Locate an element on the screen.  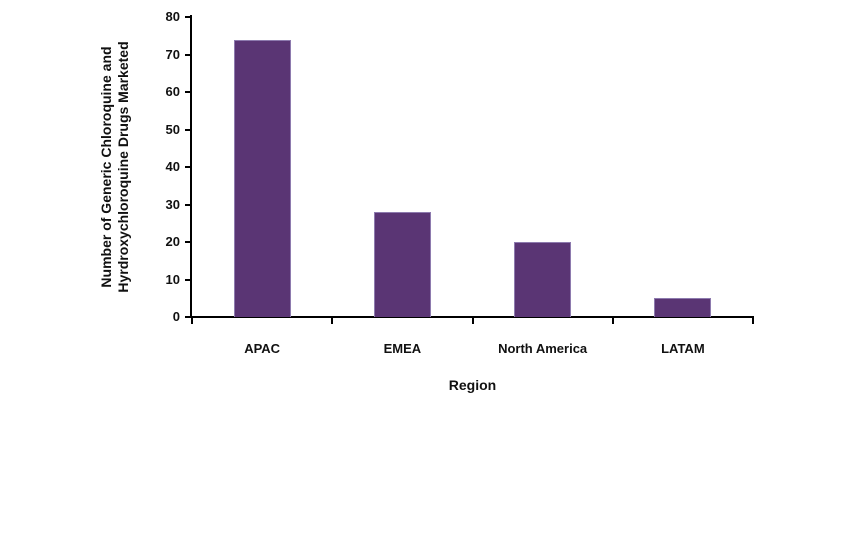
y-tick-label-70: 70 is located at coordinates (172, 54).